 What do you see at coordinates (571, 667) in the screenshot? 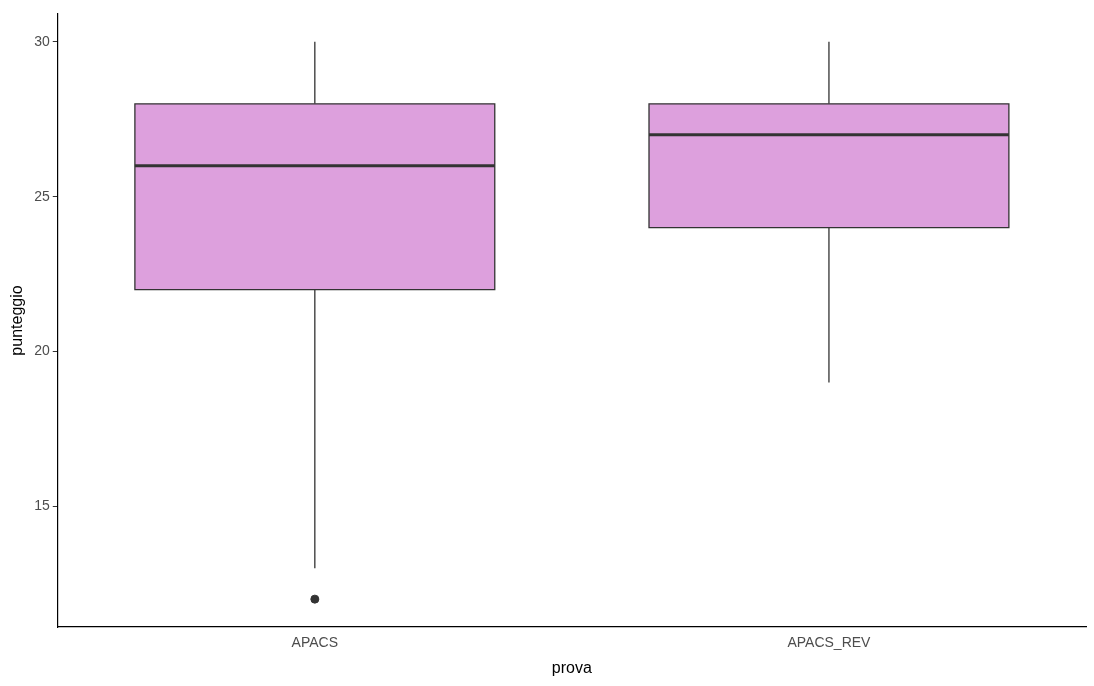
I see `x-axis-title: prova` at bounding box center [571, 667].